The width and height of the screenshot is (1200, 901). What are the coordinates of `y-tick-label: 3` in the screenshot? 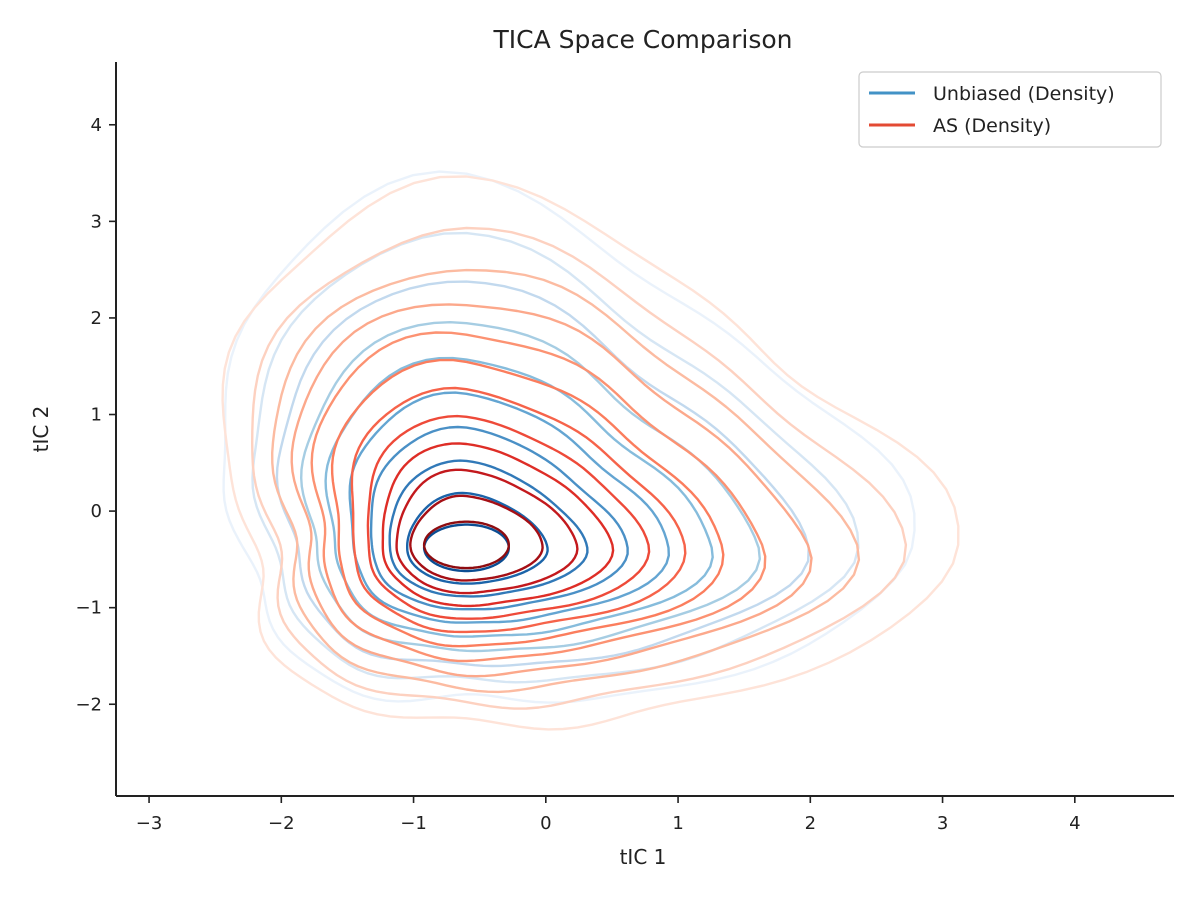 It's located at (96, 221).